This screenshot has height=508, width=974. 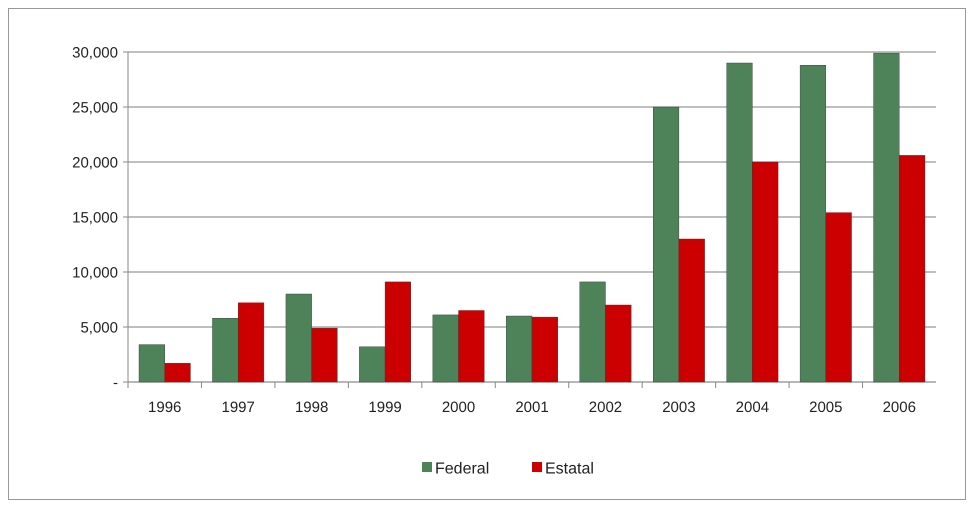 What do you see at coordinates (679, 407) in the screenshot?
I see `x-tick-label: 2003` at bounding box center [679, 407].